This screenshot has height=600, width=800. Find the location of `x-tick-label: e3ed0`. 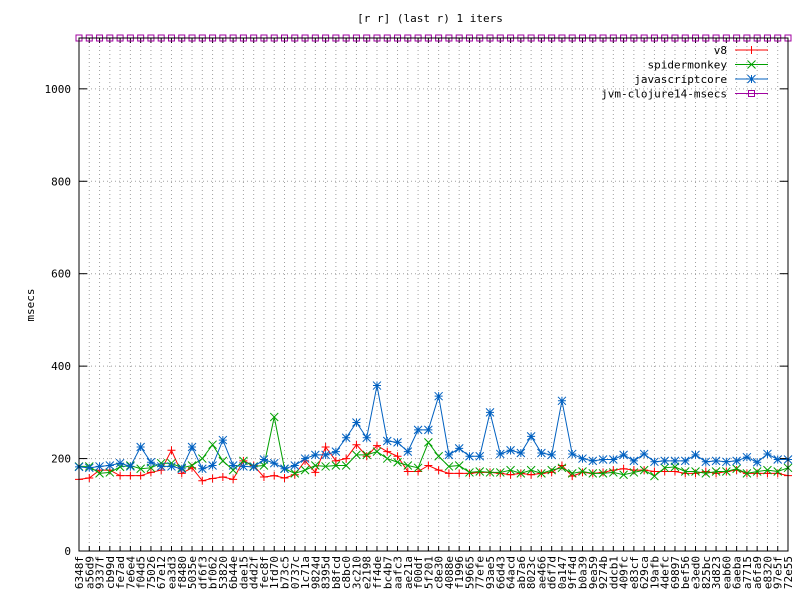

x-tick-label: e3ed0 is located at coordinates (696, 572).